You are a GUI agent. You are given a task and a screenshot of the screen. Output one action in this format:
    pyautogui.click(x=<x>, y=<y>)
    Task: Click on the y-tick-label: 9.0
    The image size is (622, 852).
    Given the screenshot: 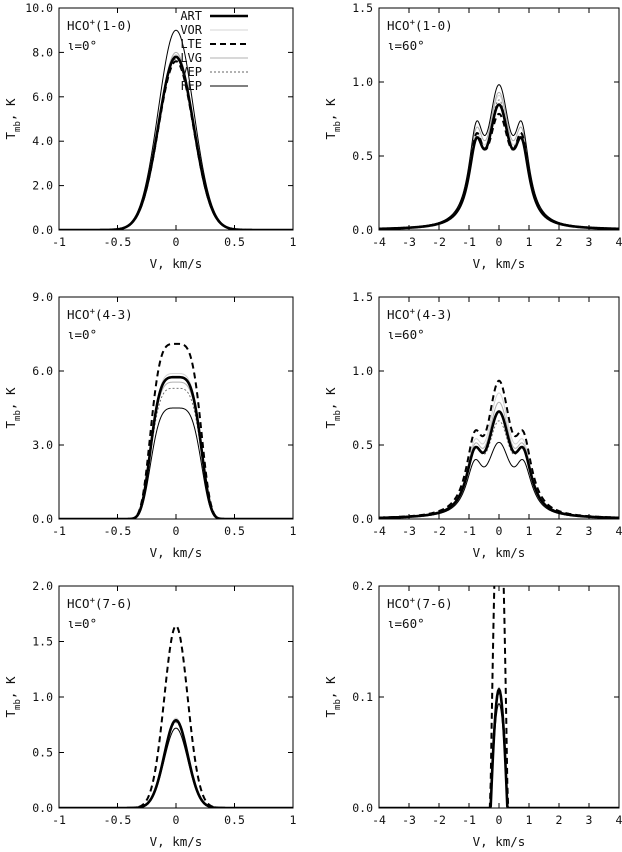 What is the action you would take?
    pyautogui.click(x=42, y=297)
    